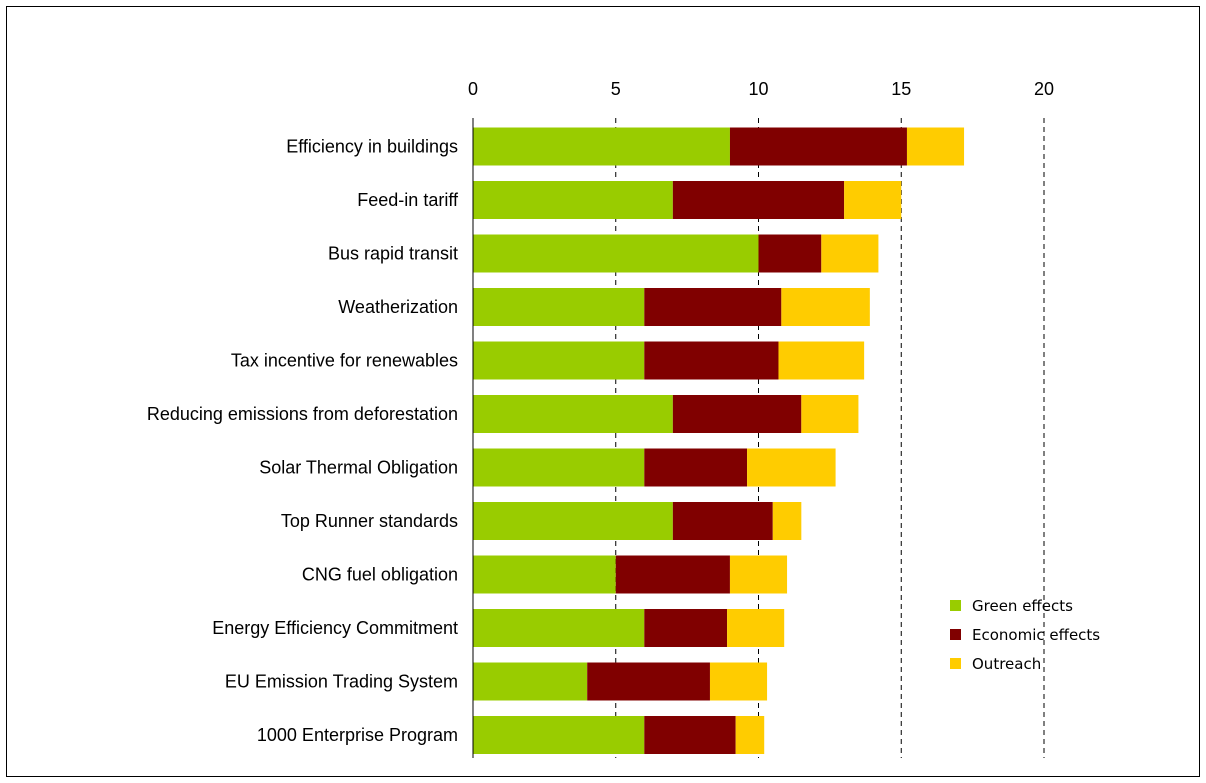 The width and height of the screenshot is (1206, 783). What do you see at coordinates (393, 254) in the screenshot?
I see `category-label: Bus rapid transit` at bounding box center [393, 254].